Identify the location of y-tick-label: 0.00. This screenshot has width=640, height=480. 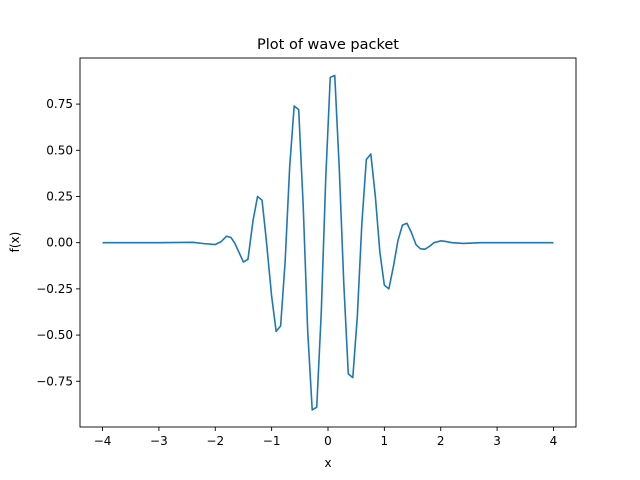
(59, 243).